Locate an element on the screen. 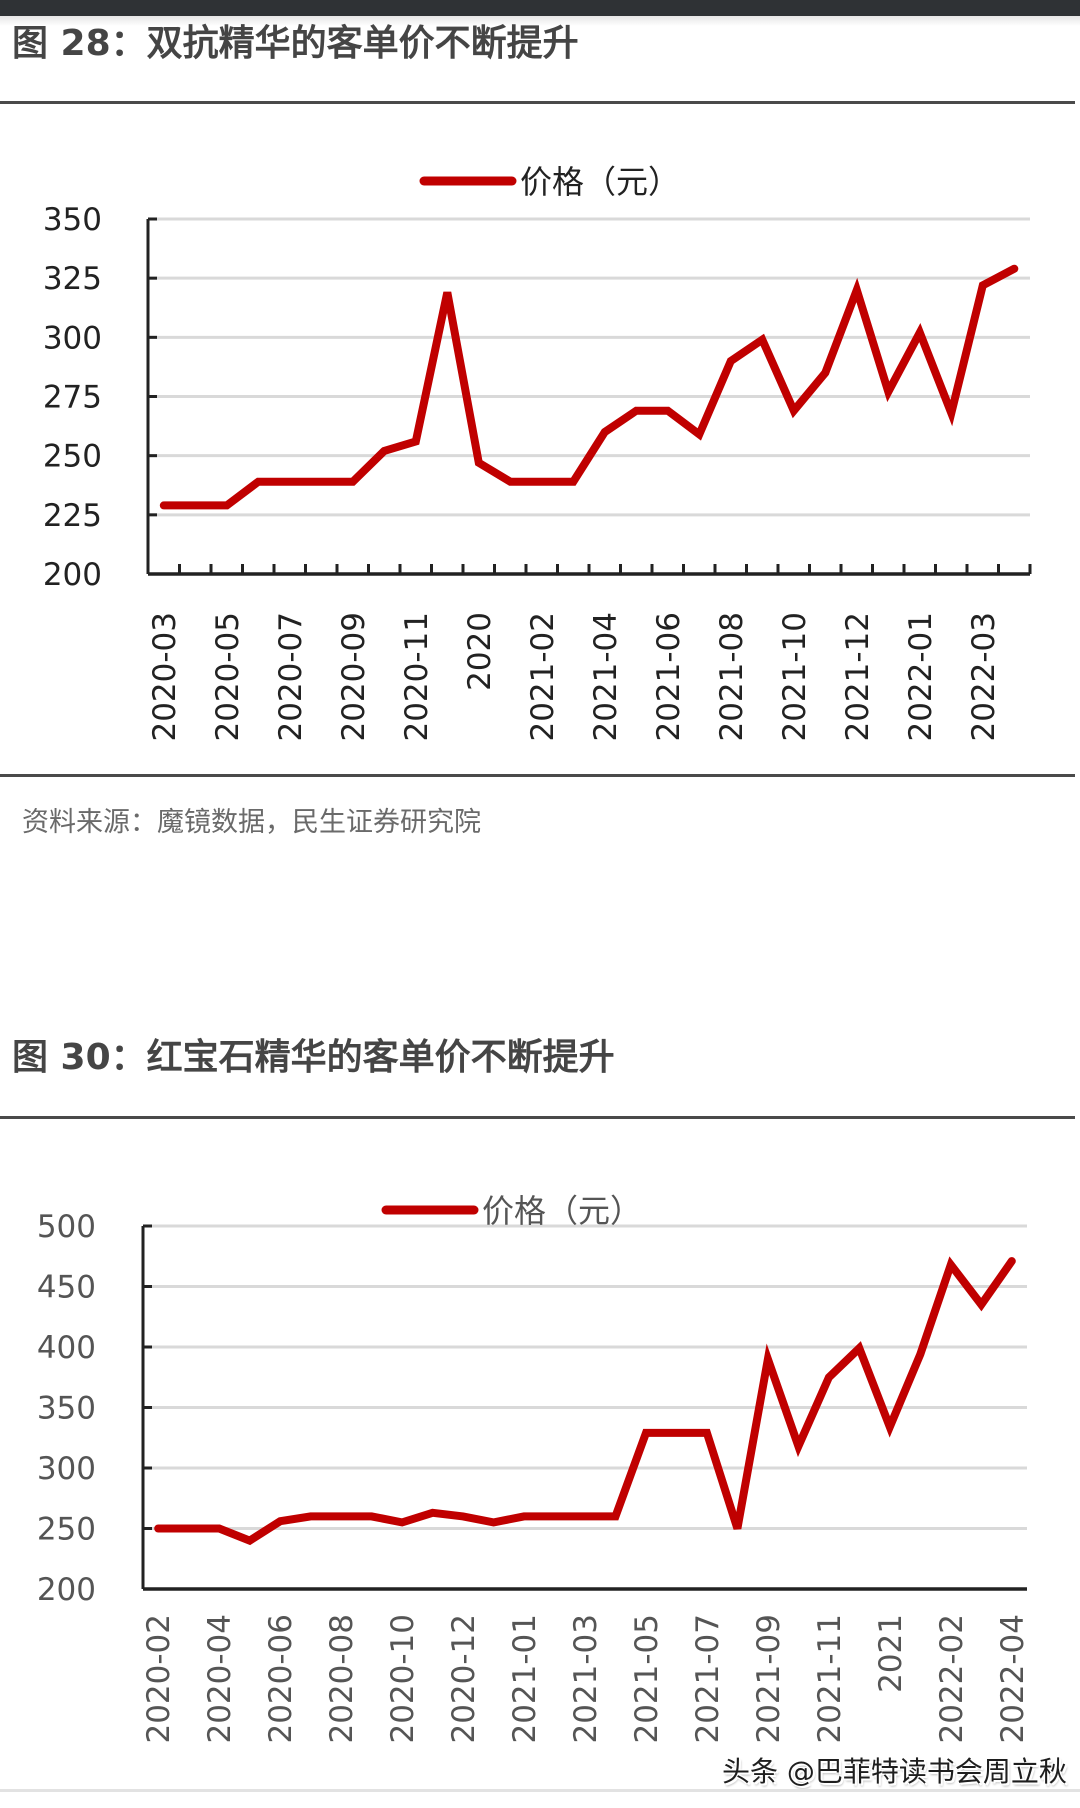 This screenshot has width=1080, height=1808. x-tick-label: 2021-02 is located at coordinates (543, 677).